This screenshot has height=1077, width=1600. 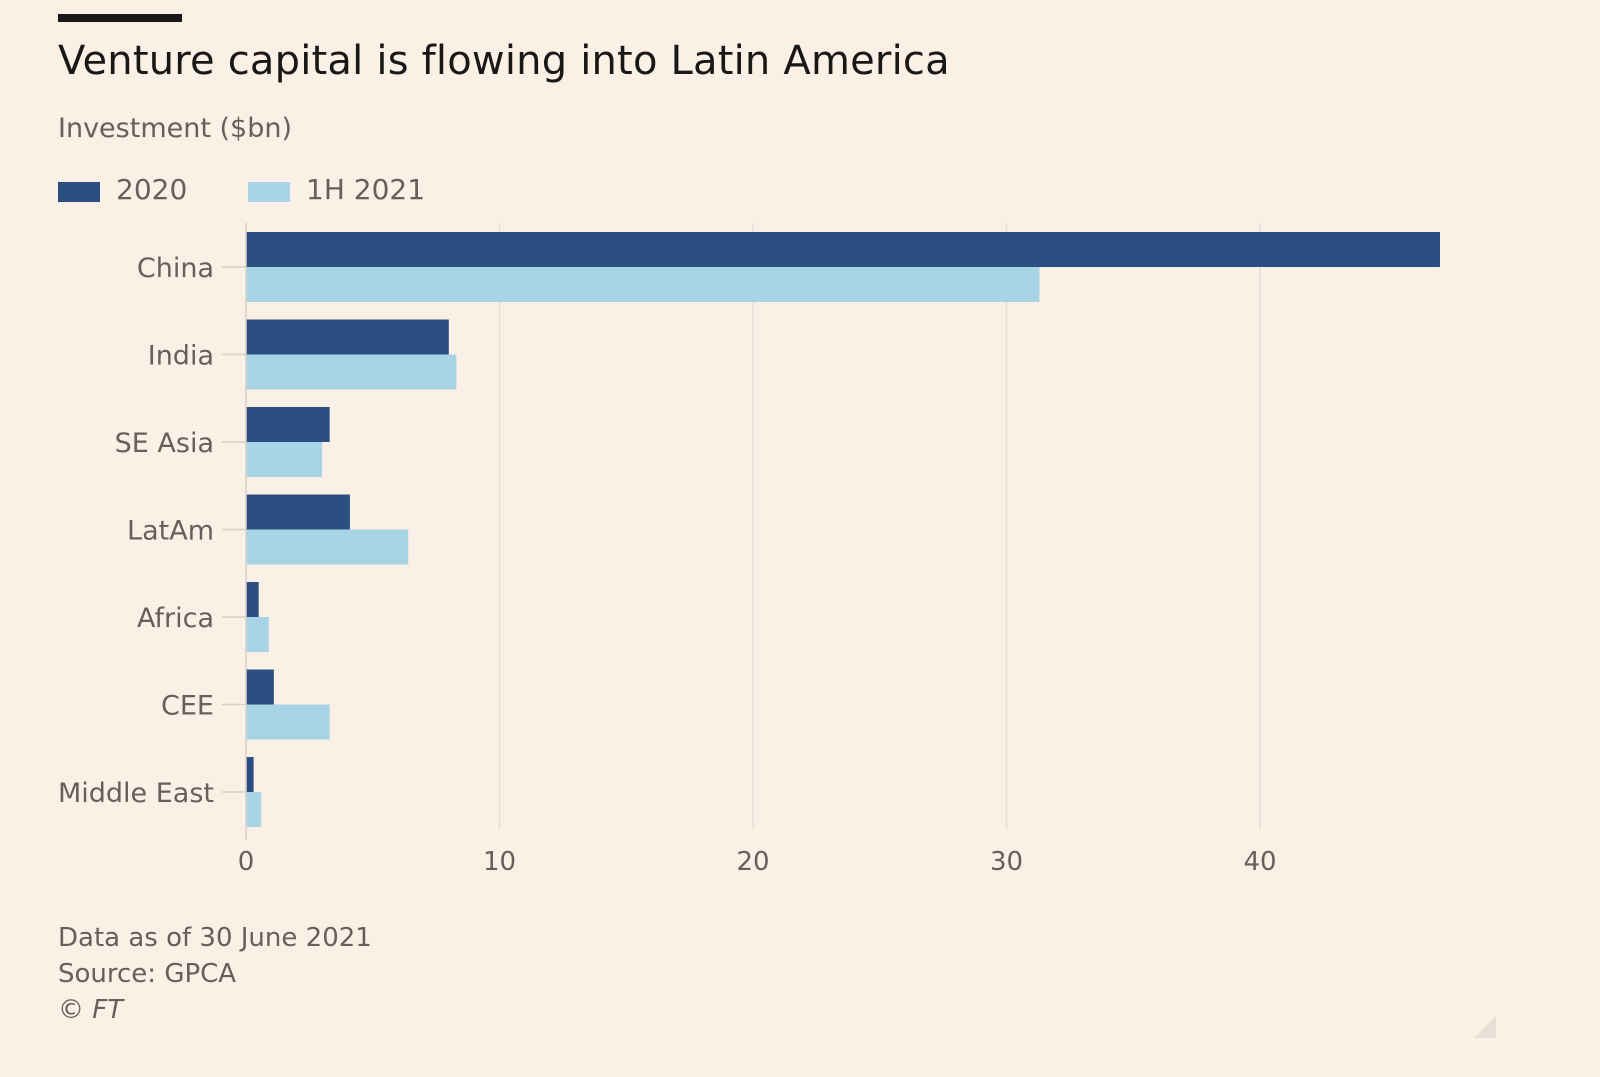 What do you see at coordinates (351, 372) in the screenshot?
I see `bar-india-1h-2021` at bounding box center [351, 372].